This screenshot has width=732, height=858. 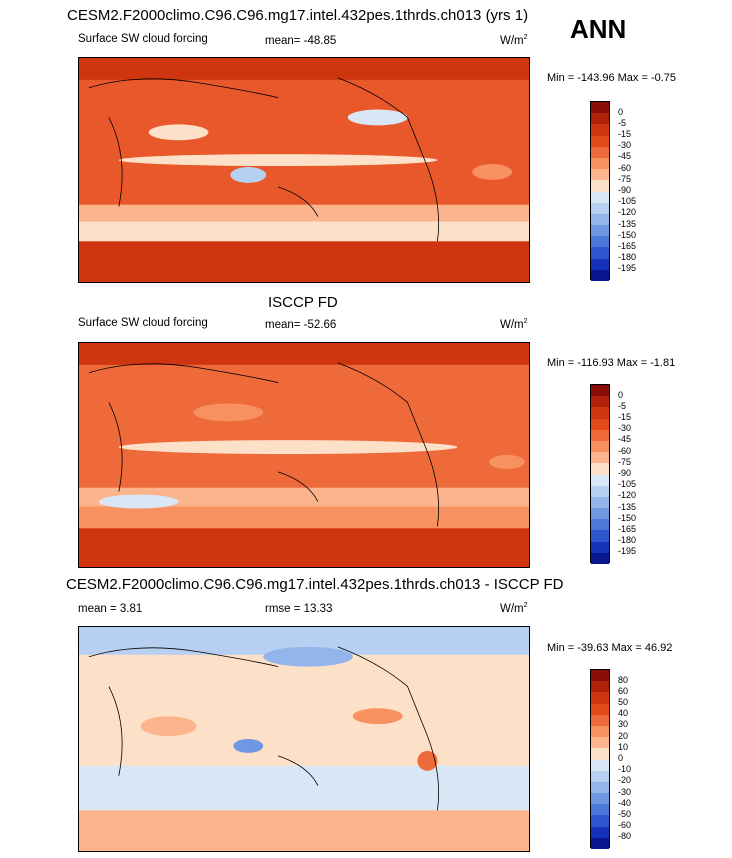 I want to click on panel1-colorbar, so click(x=600, y=191).